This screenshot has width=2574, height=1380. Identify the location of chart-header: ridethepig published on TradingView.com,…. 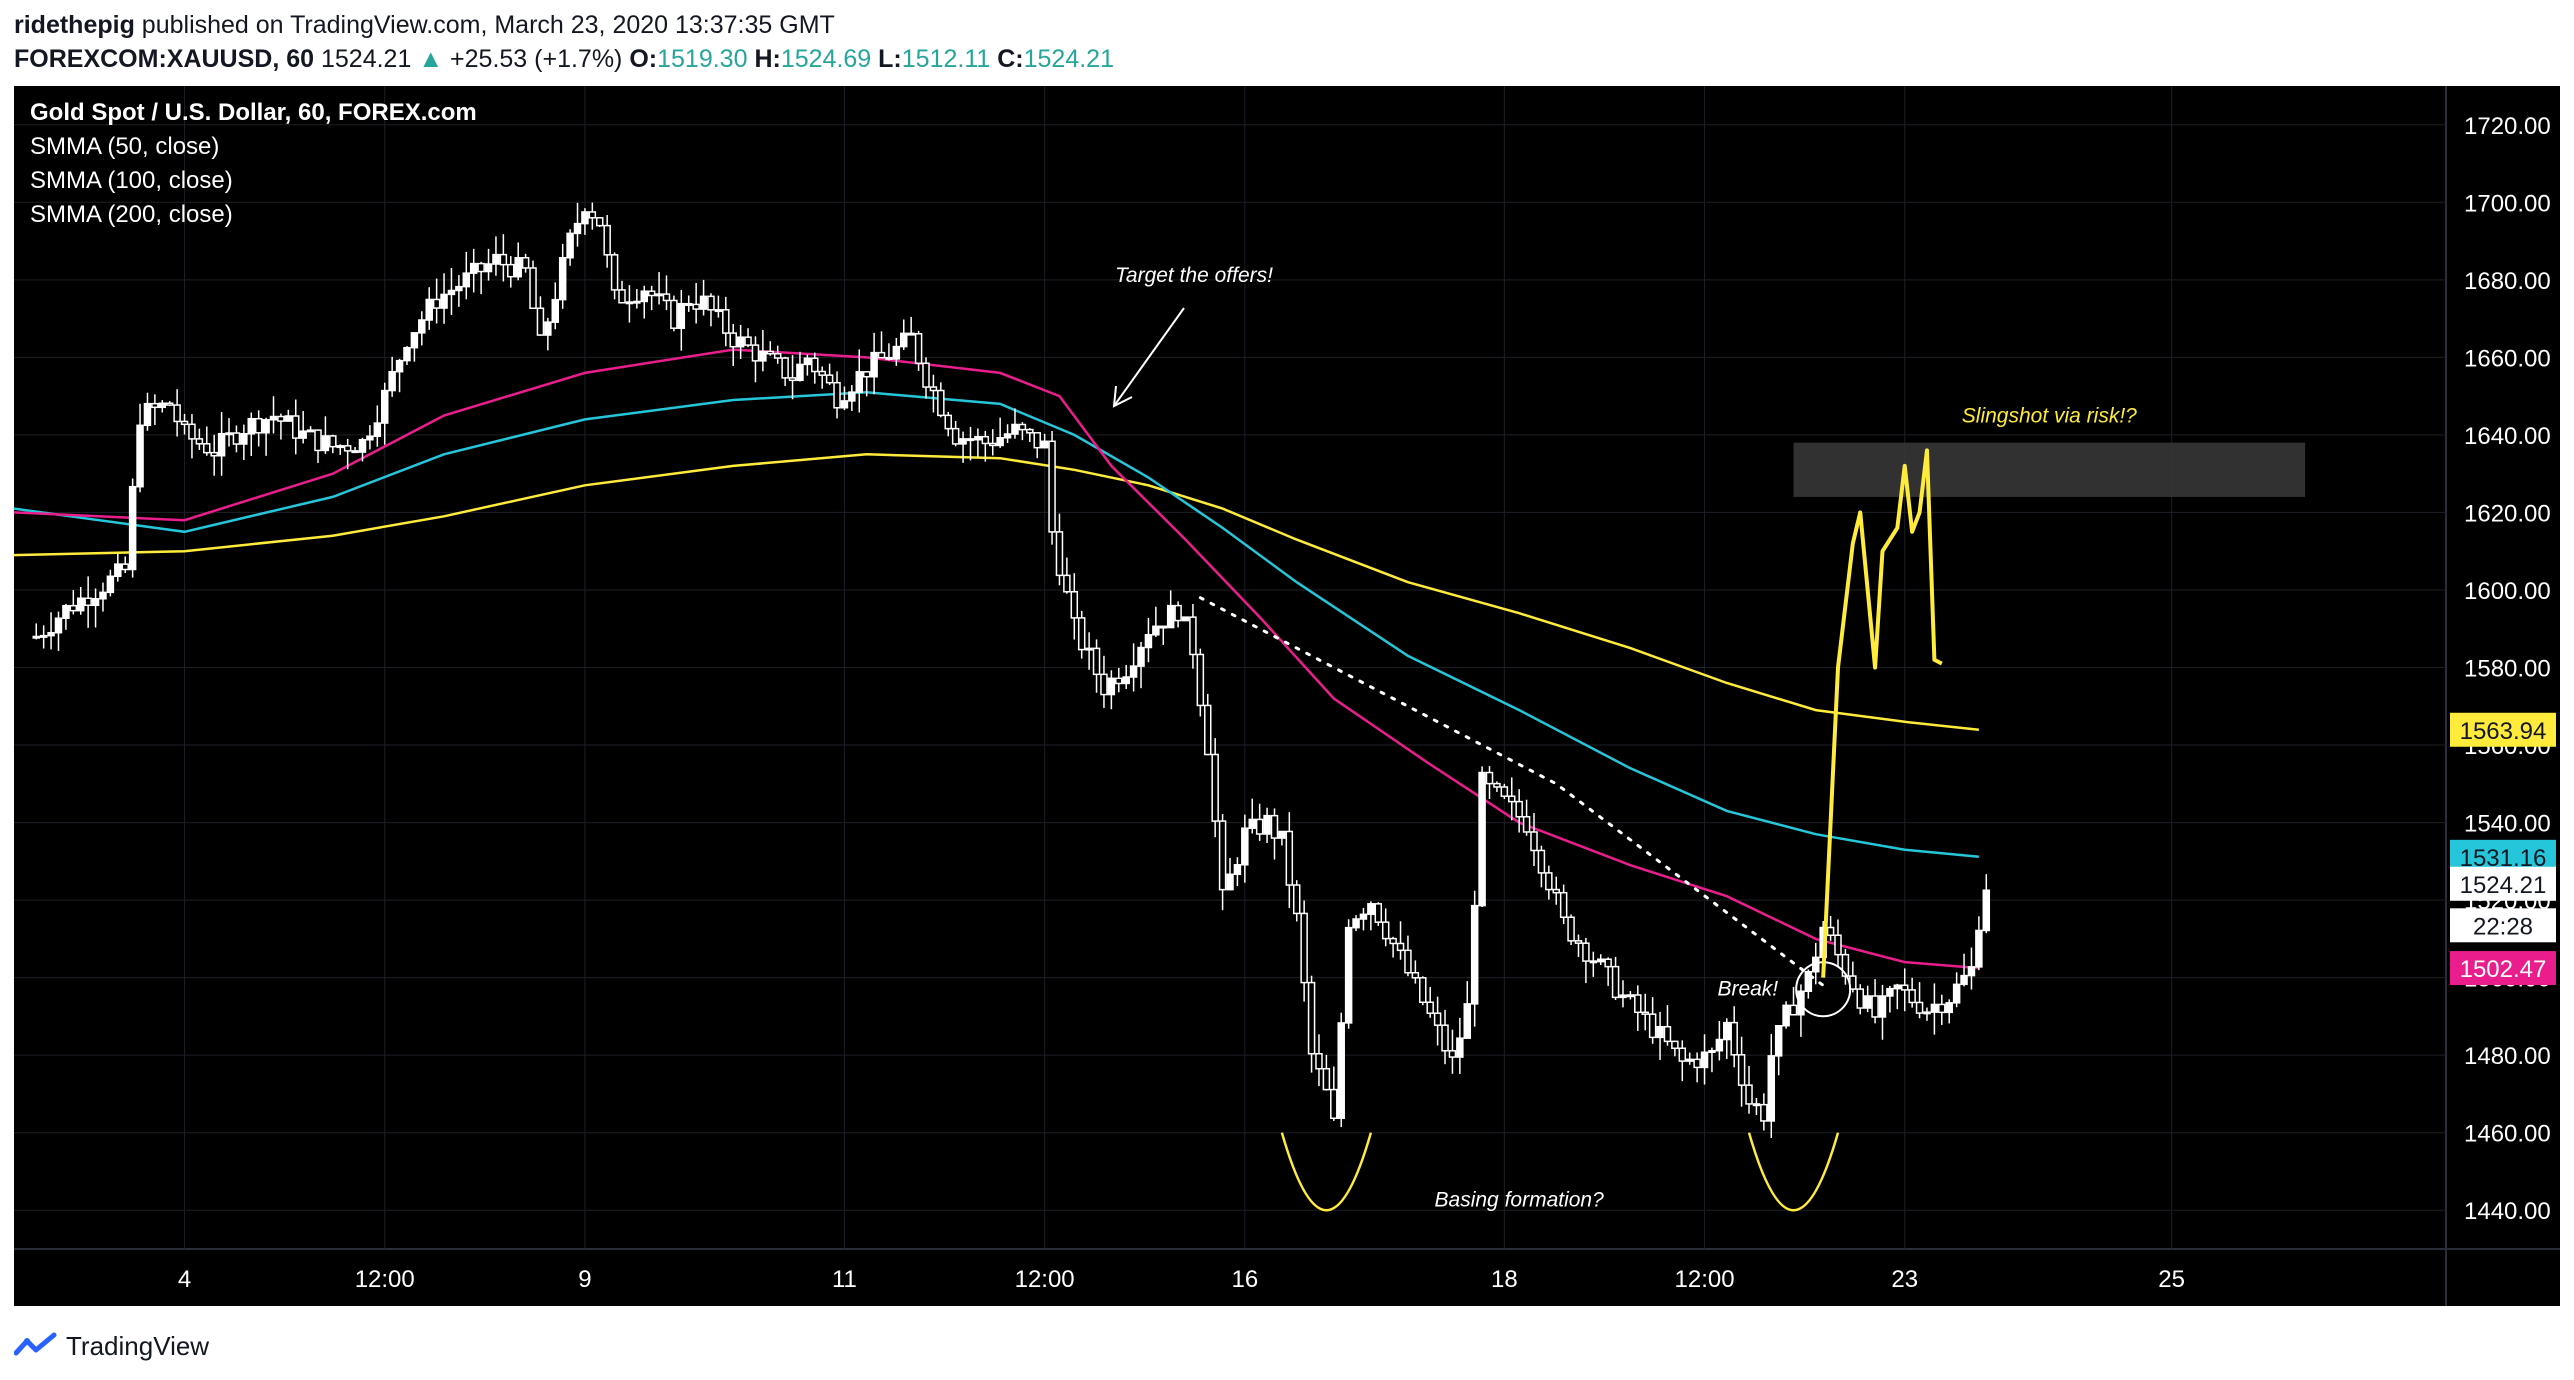
(1284, 42).